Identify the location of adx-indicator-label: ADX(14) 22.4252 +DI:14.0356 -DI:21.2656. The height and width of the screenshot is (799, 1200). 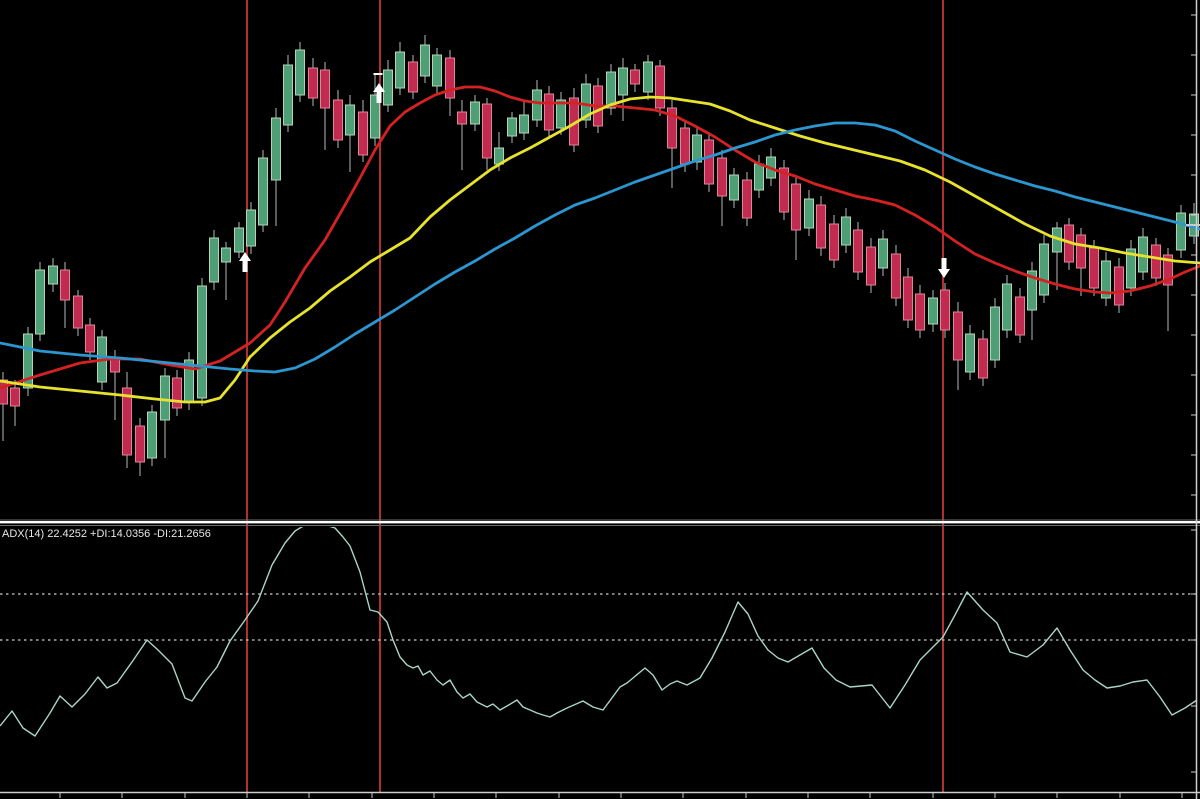
(106, 534).